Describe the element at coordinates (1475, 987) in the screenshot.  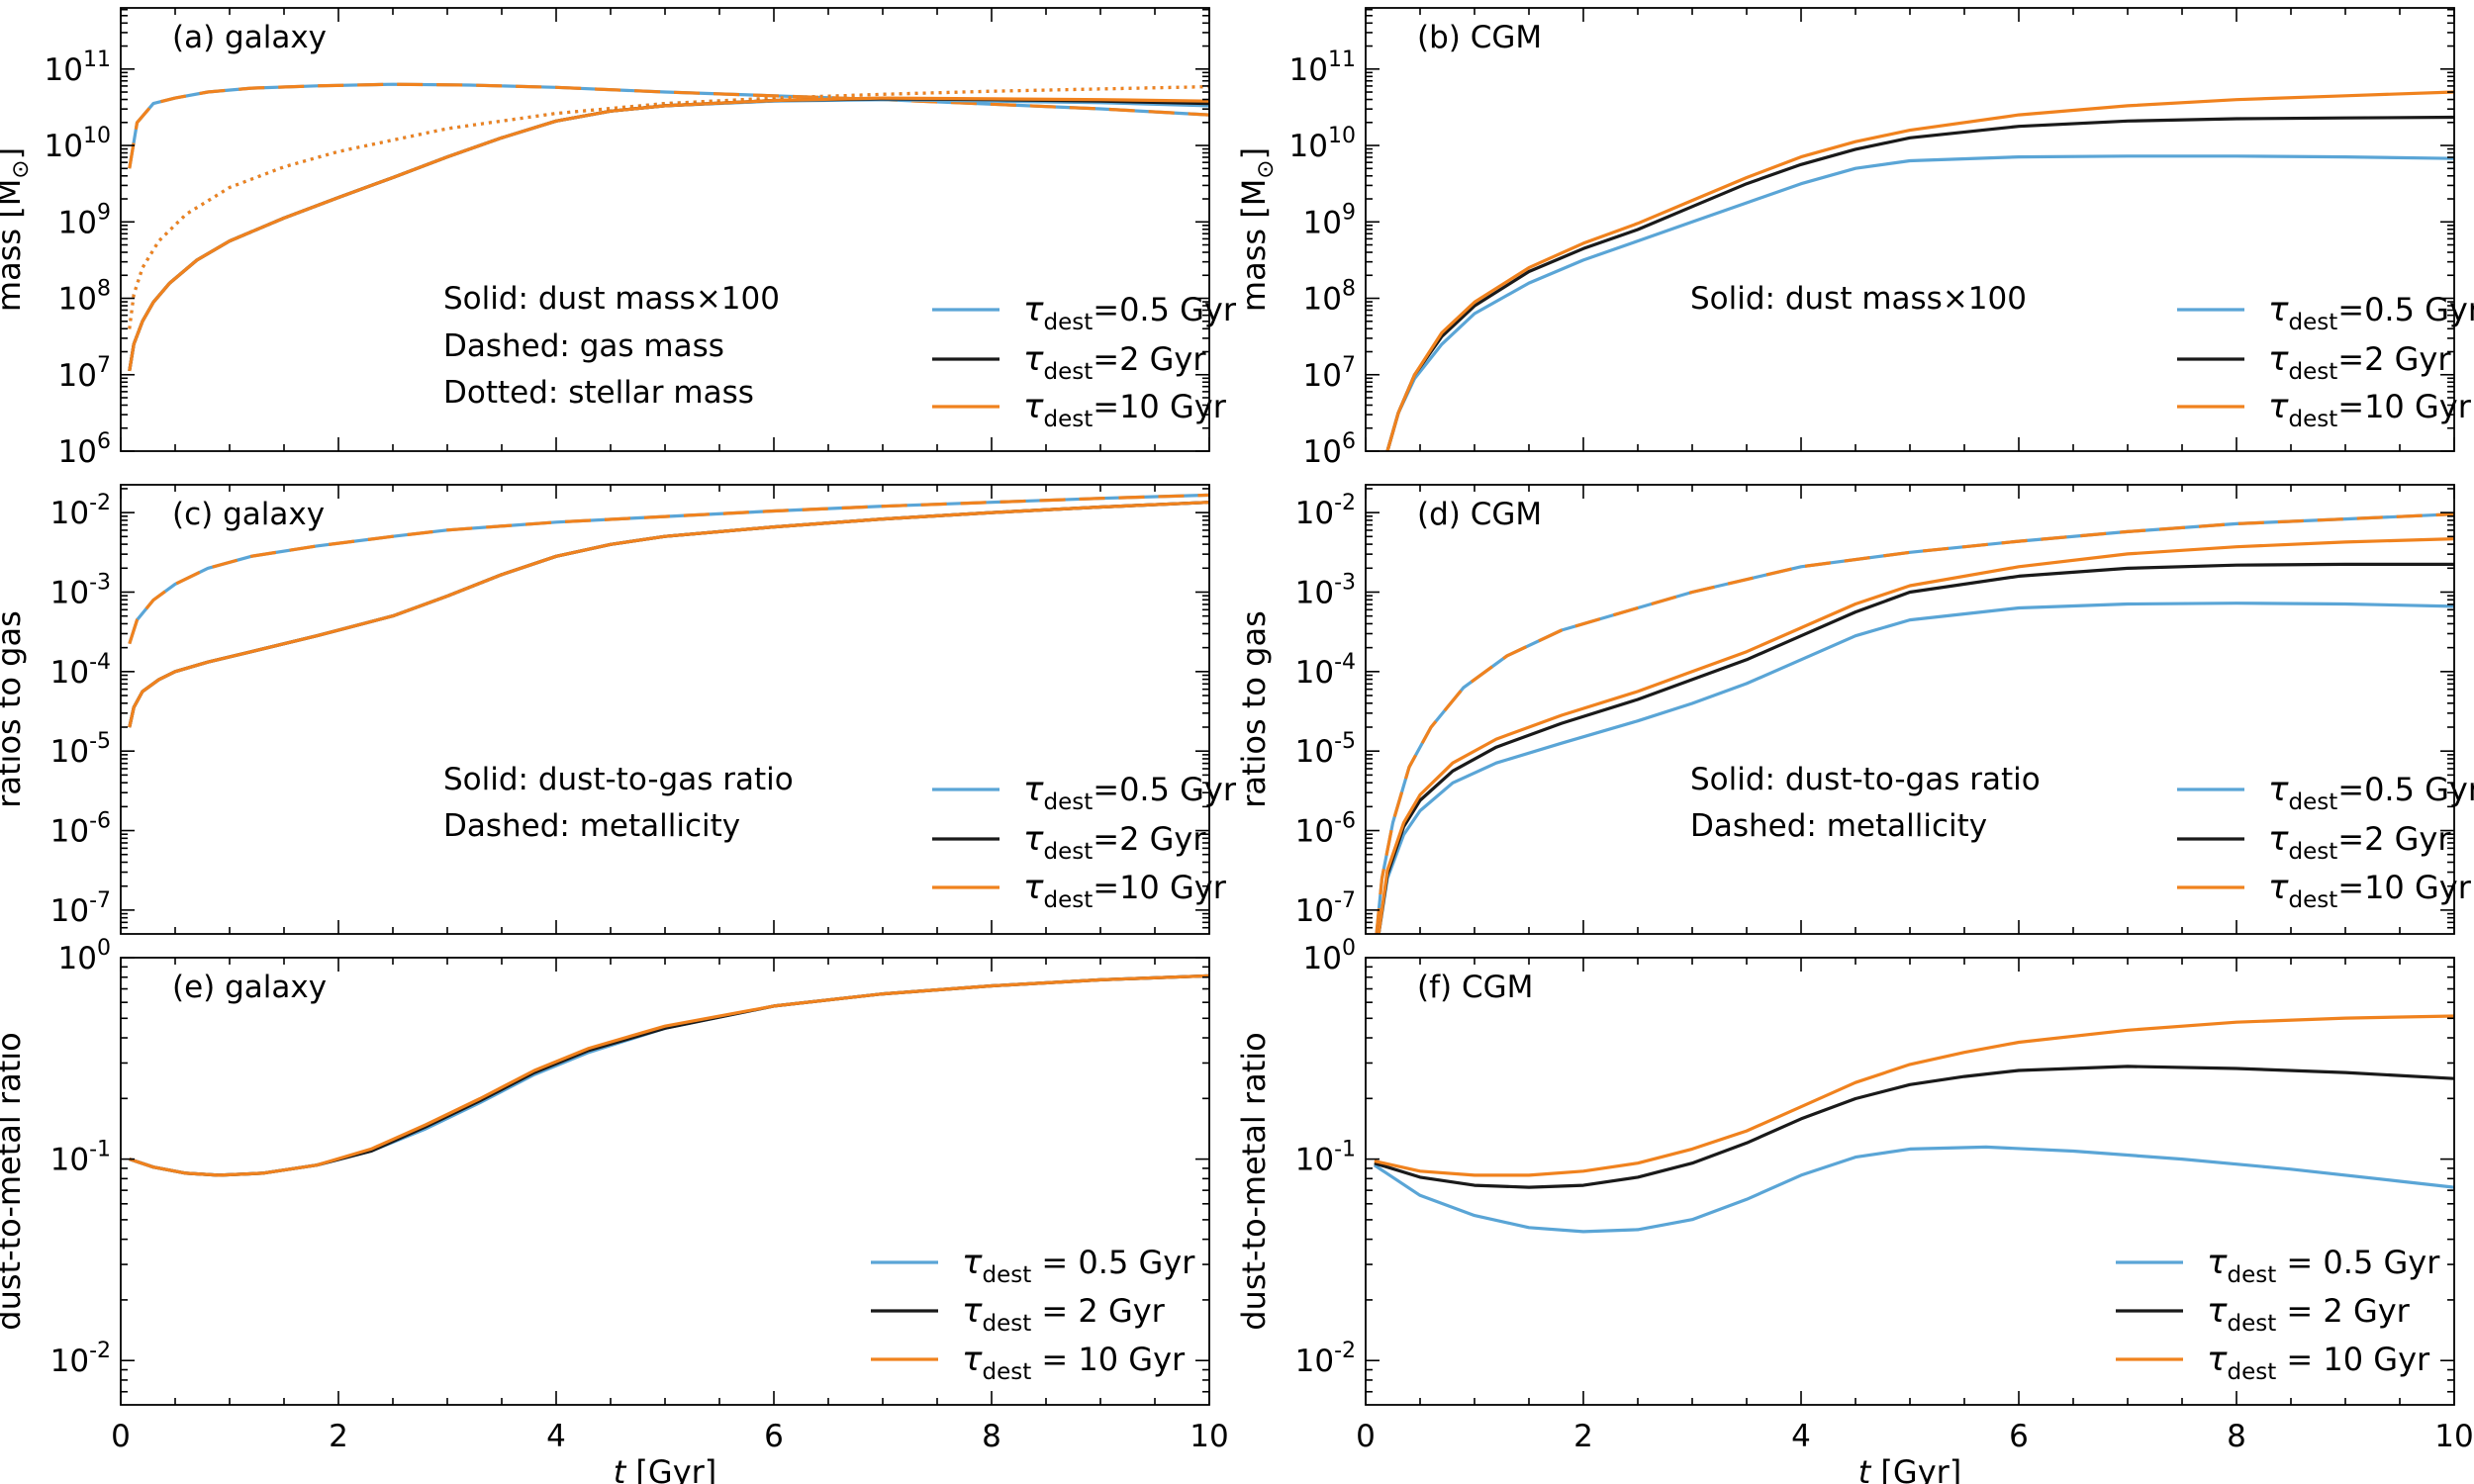
I see `panel-title: (f) CGM` at that location.